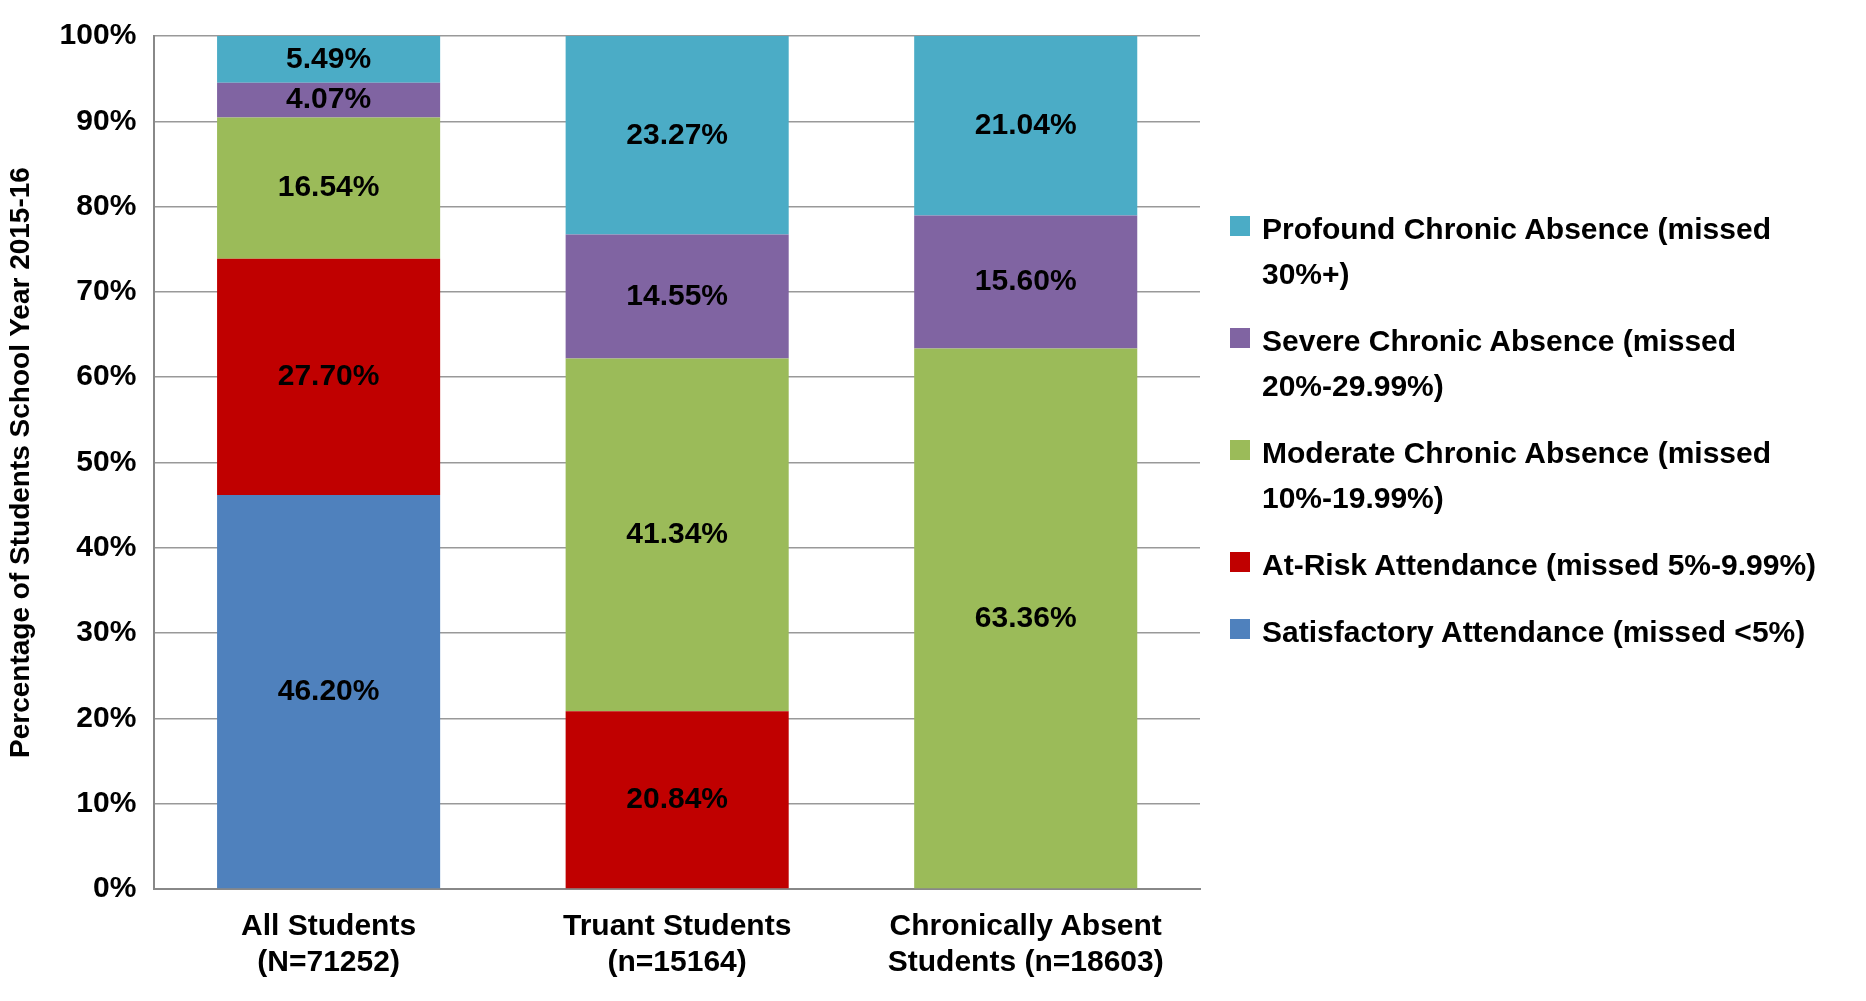 The image size is (1866, 1001). Describe the element at coordinates (98, 34) in the screenshot. I see `y-tick-label: 100%` at that location.